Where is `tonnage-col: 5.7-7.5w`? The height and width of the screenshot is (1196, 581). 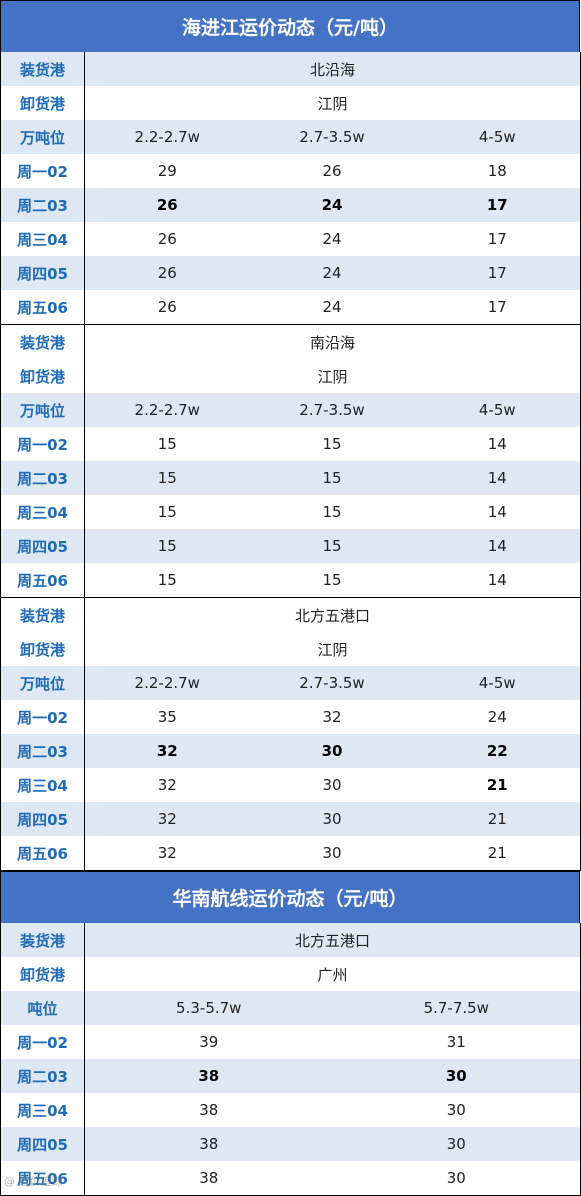 tonnage-col: 5.7-7.5w is located at coordinates (456, 1008).